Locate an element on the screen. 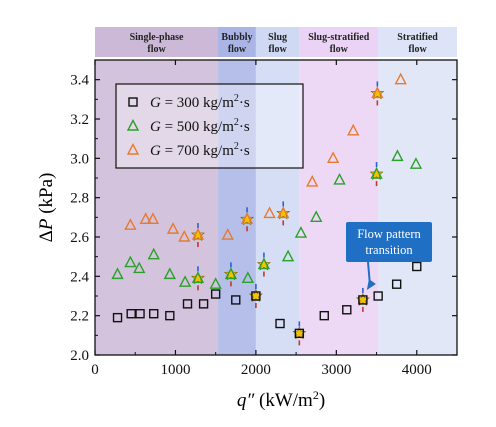  band-label-0-0: Single-phase is located at coordinates (157, 37).